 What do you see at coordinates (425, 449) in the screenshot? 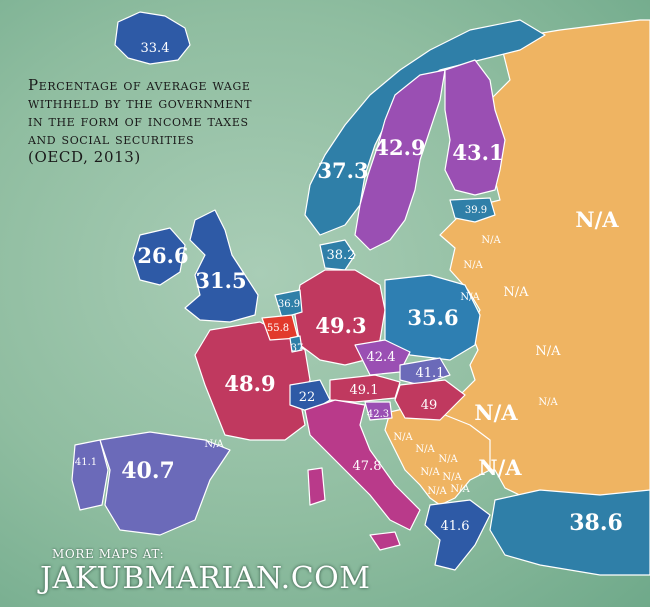
I see `label-bosnia: N/A` at bounding box center [425, 449].